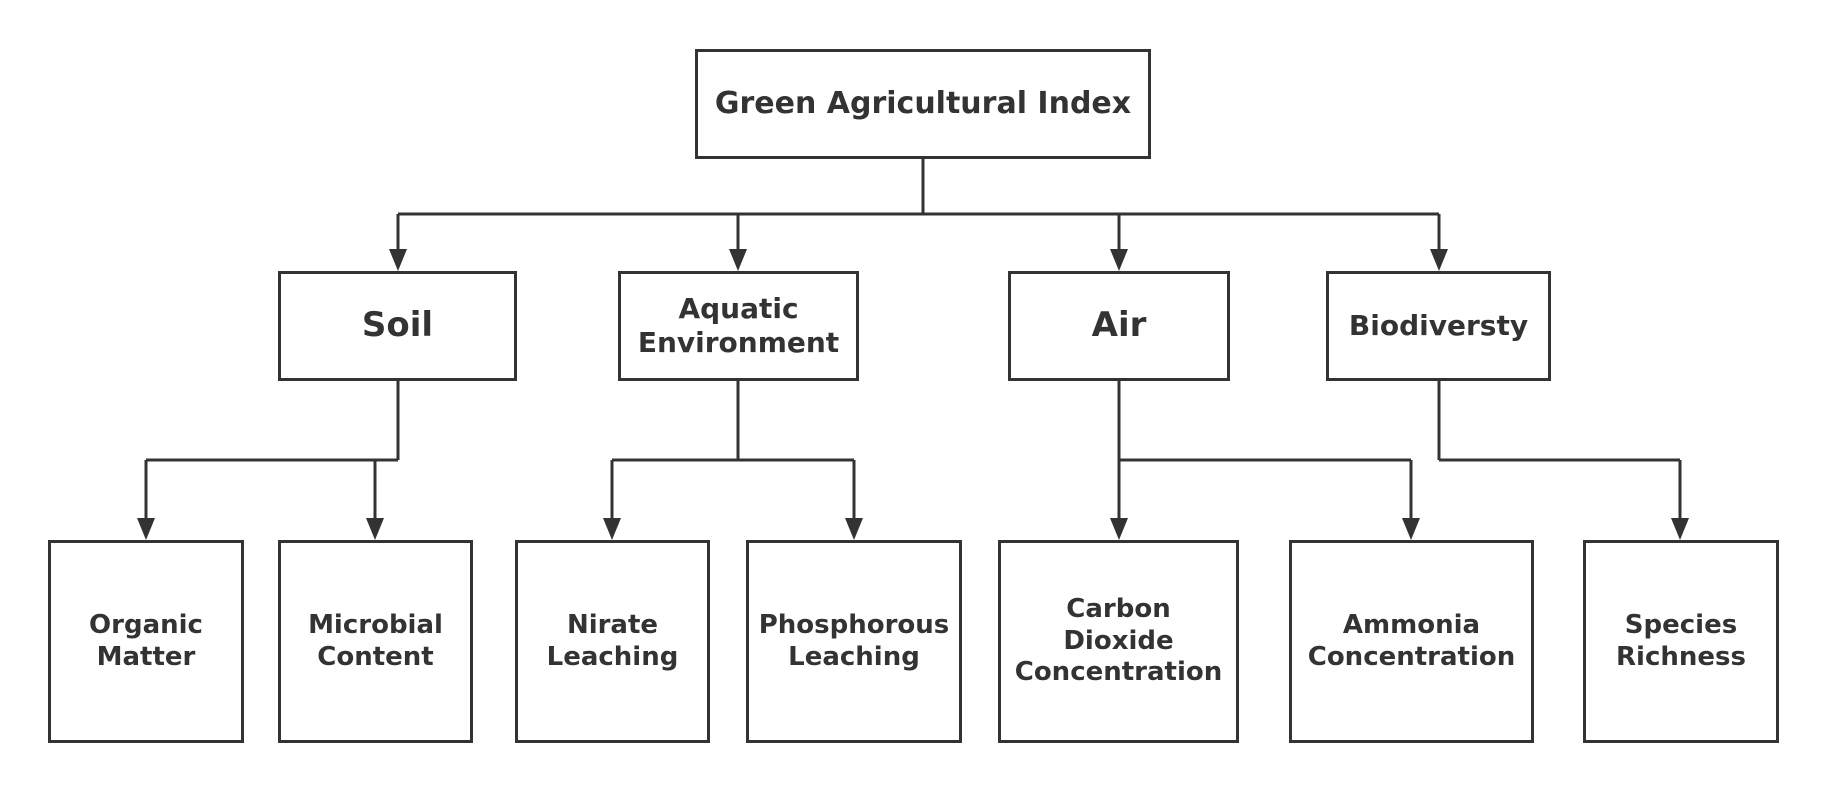 The height and width of the screenshot is (792, 1826). Describe the element at coordinates (1680, 529) in the screenshot. I see `arrowhead-to-species-richness` at that location.